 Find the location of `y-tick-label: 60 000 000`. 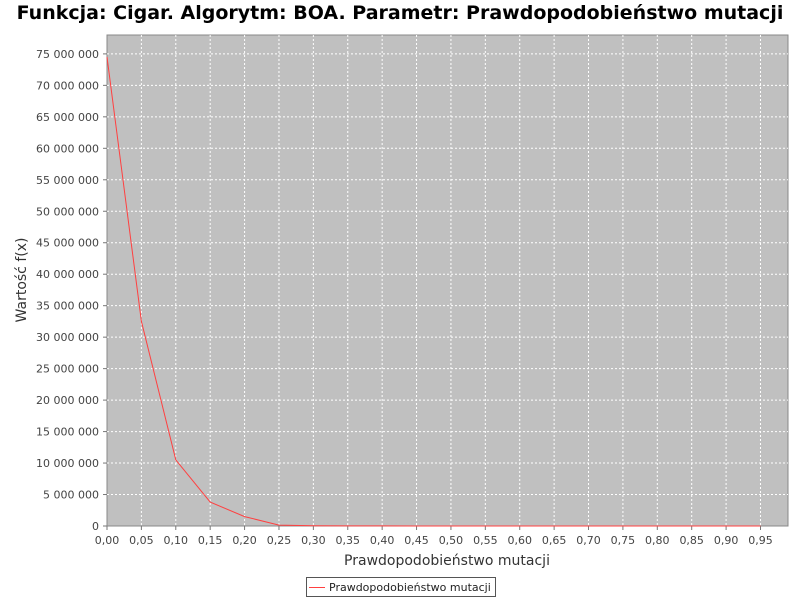

y-tick-label: 60 000 000 is located at coordinates (67, 148).